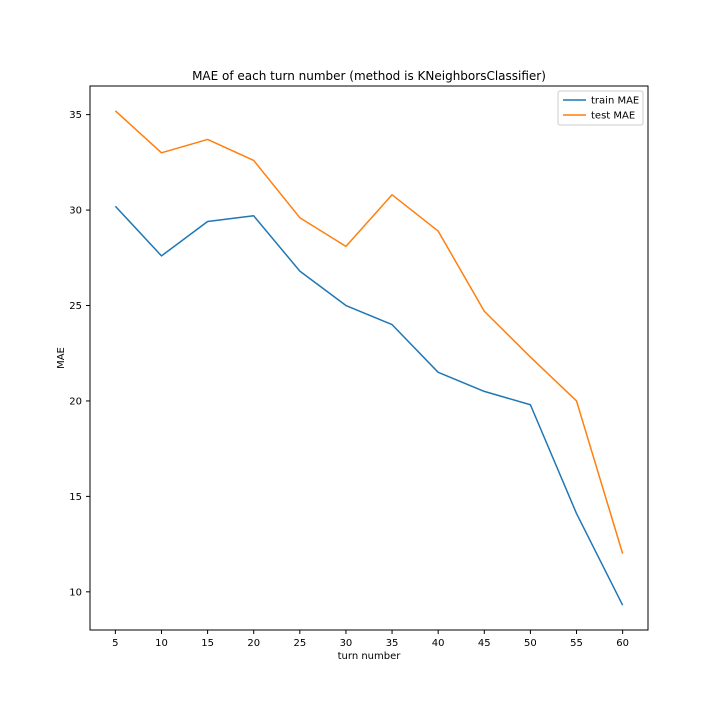  What do you see at coordinates (346, 643) in the screenshot?
I see `x-tick-label: 30` at bounding box center [346, 643].